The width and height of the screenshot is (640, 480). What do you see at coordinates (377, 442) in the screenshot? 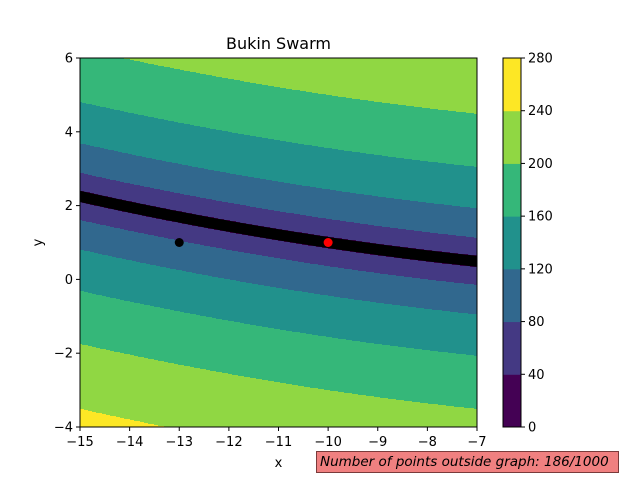
I see `x-tick-label: −9` at bounding box center [377, 442].